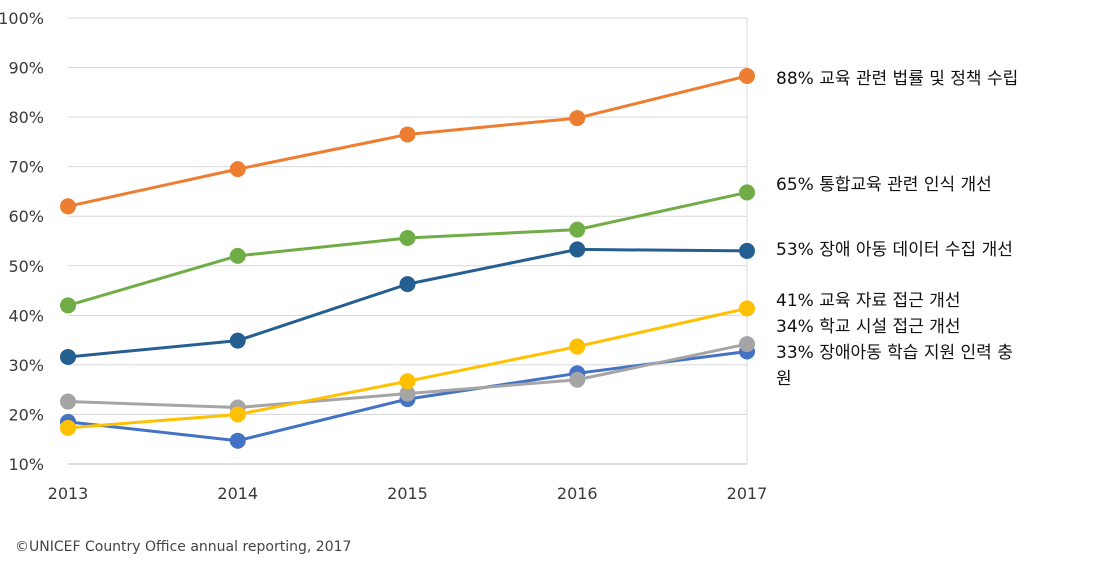 The height and width of the screenshot is (573, 1094). I want to click on x-tick-label: 2014, so click(237, 493).